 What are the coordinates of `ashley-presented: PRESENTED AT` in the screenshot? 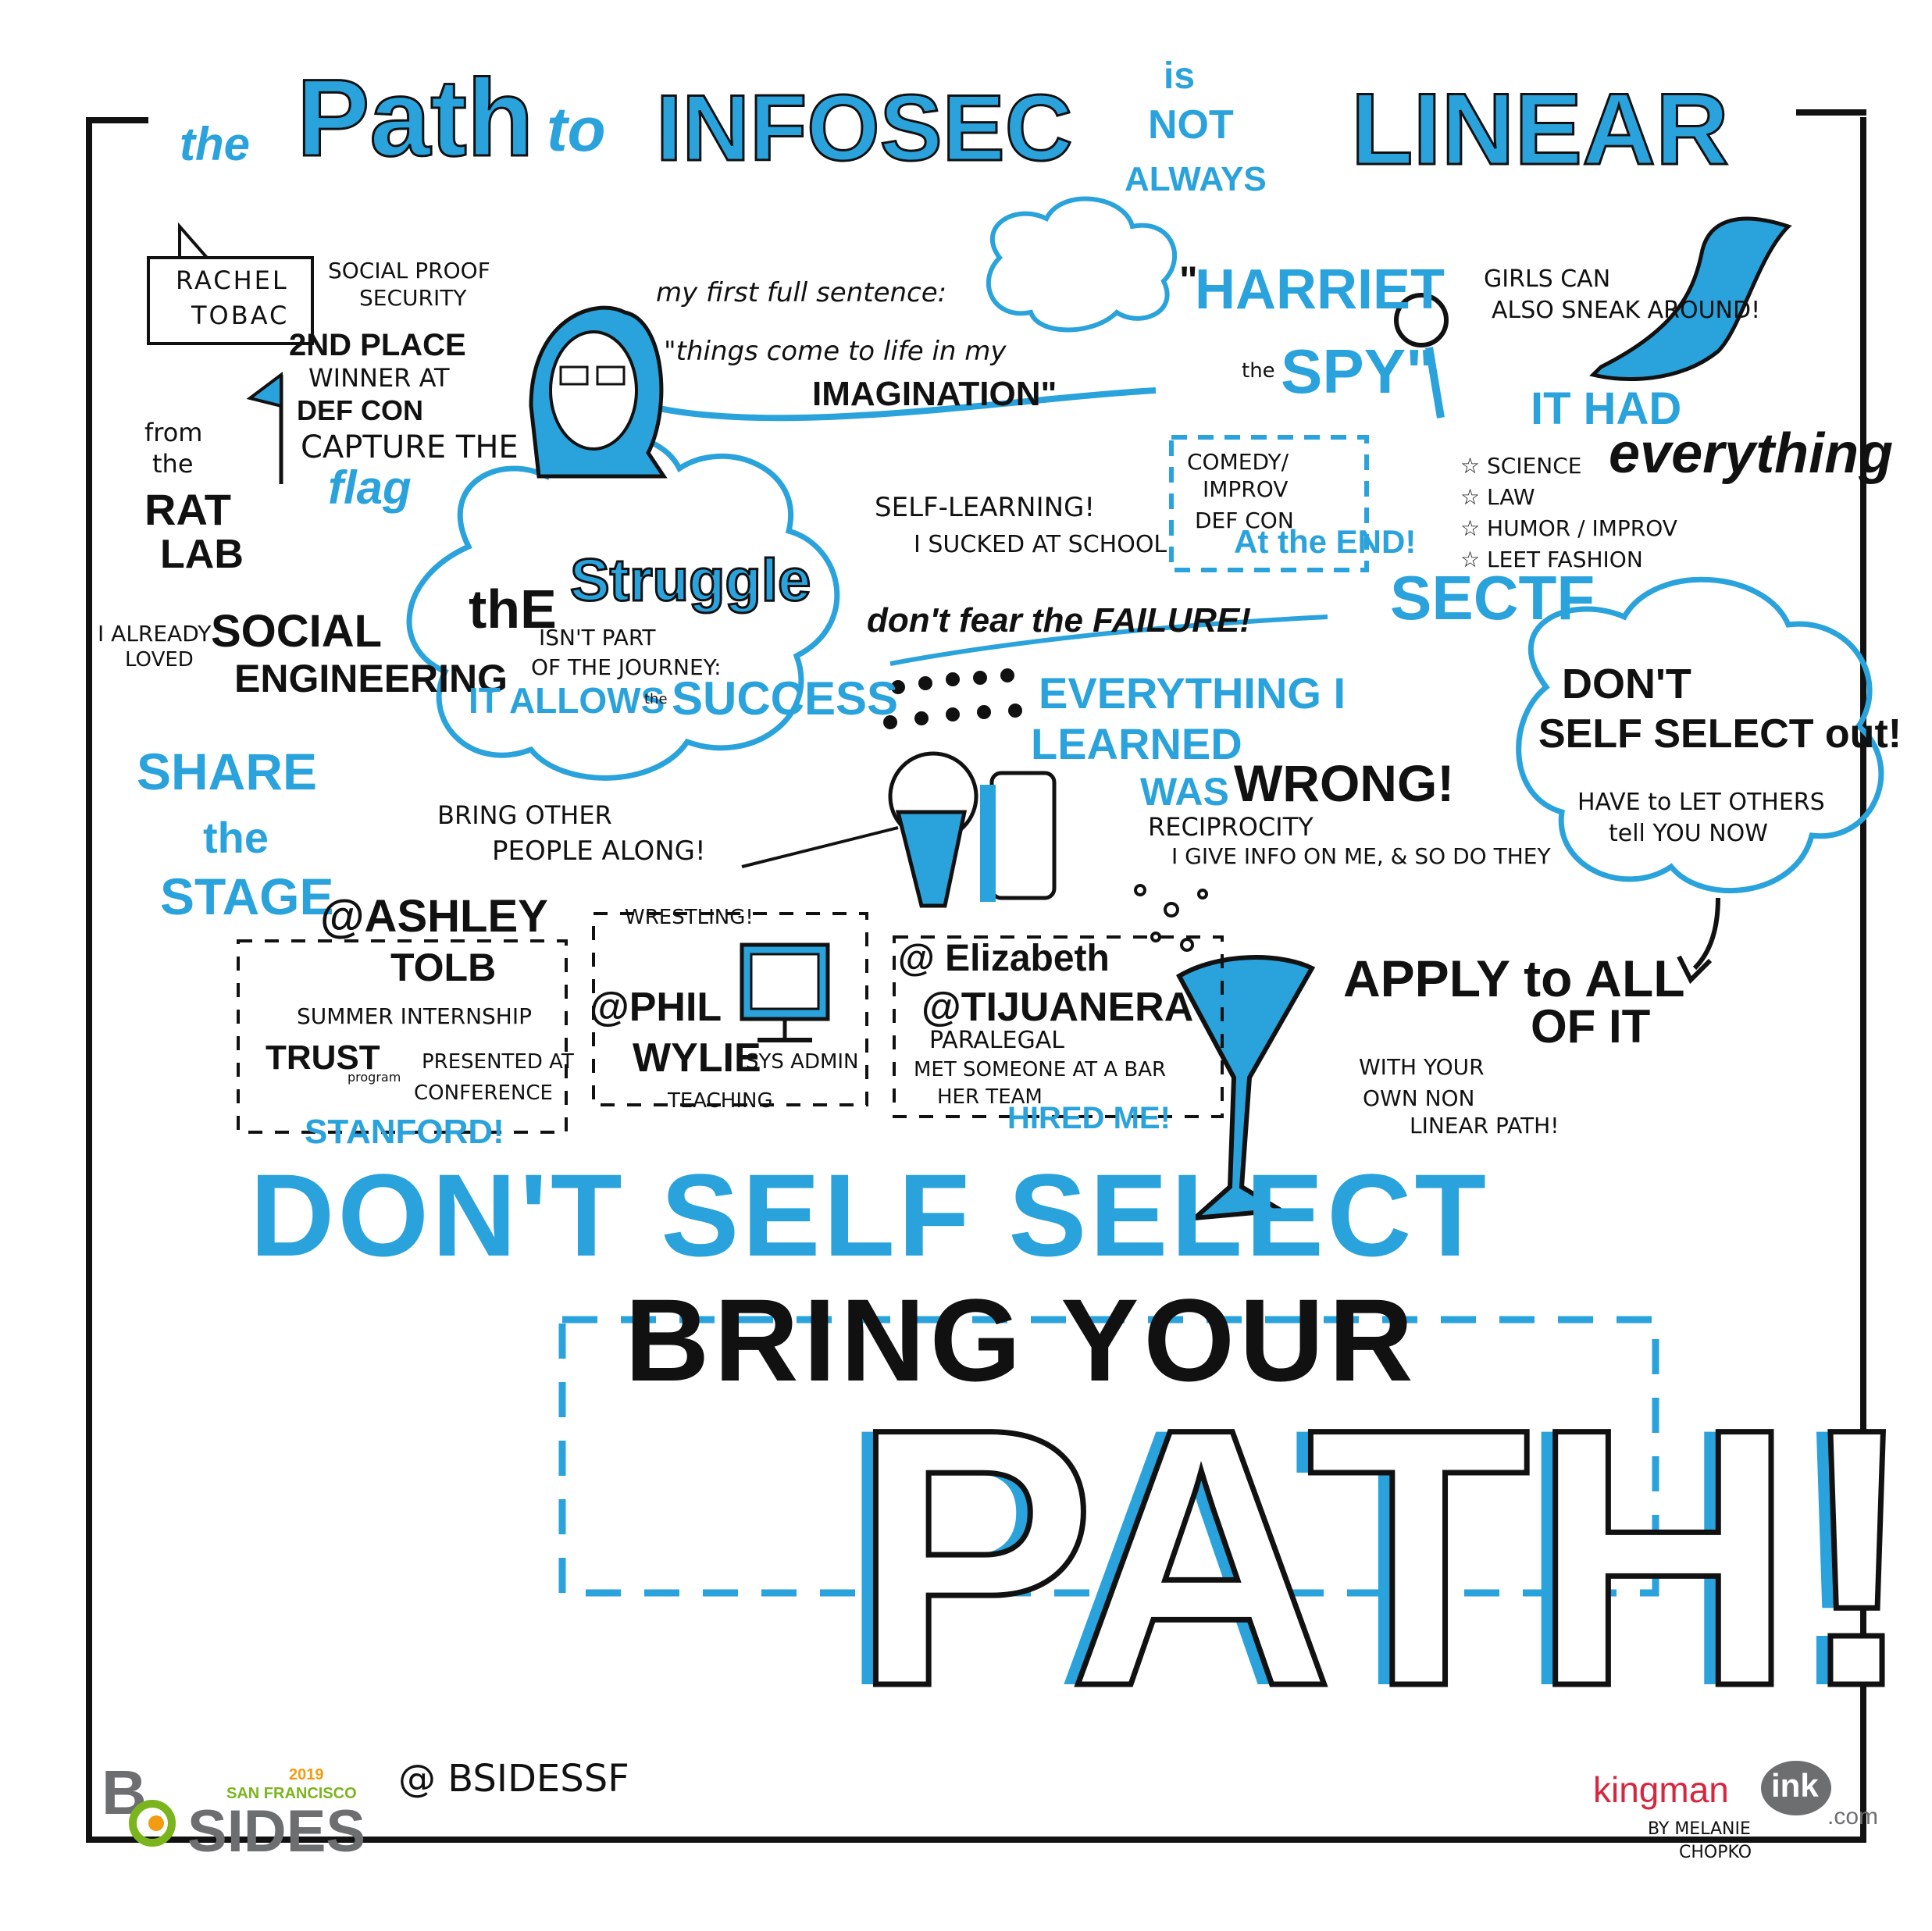 It's located at (498, 1062).